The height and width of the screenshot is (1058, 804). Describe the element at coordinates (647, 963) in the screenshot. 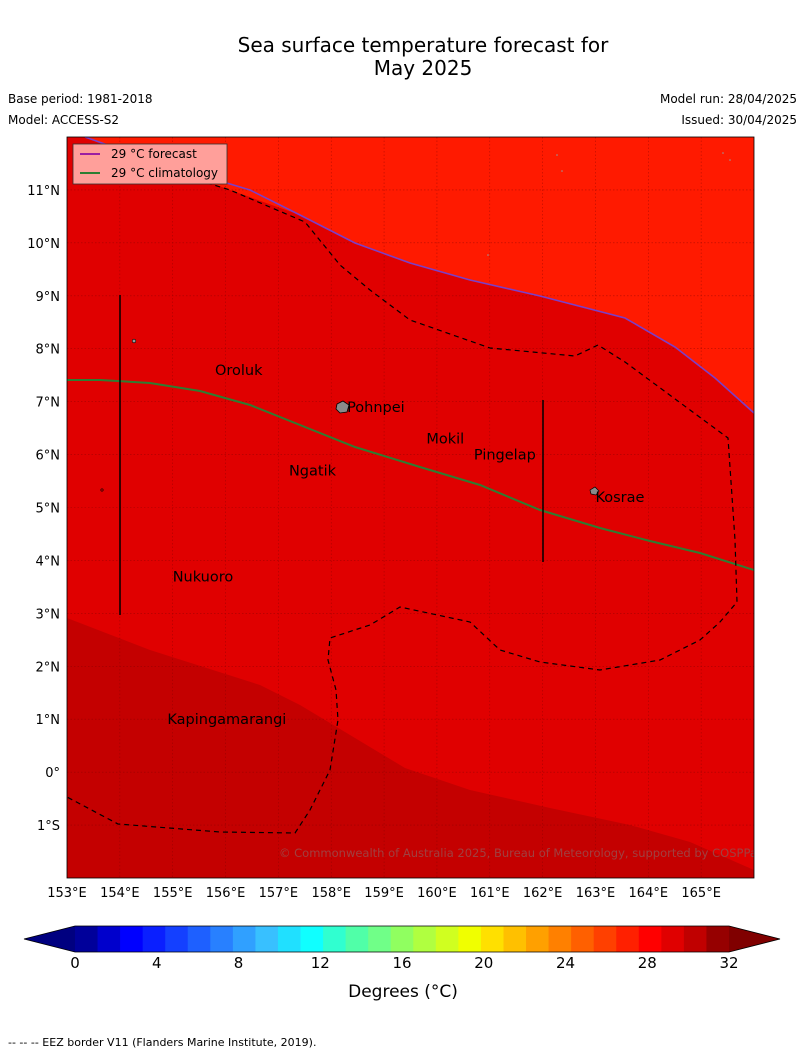

I see `colorbar-tick-label: 28` at that location.